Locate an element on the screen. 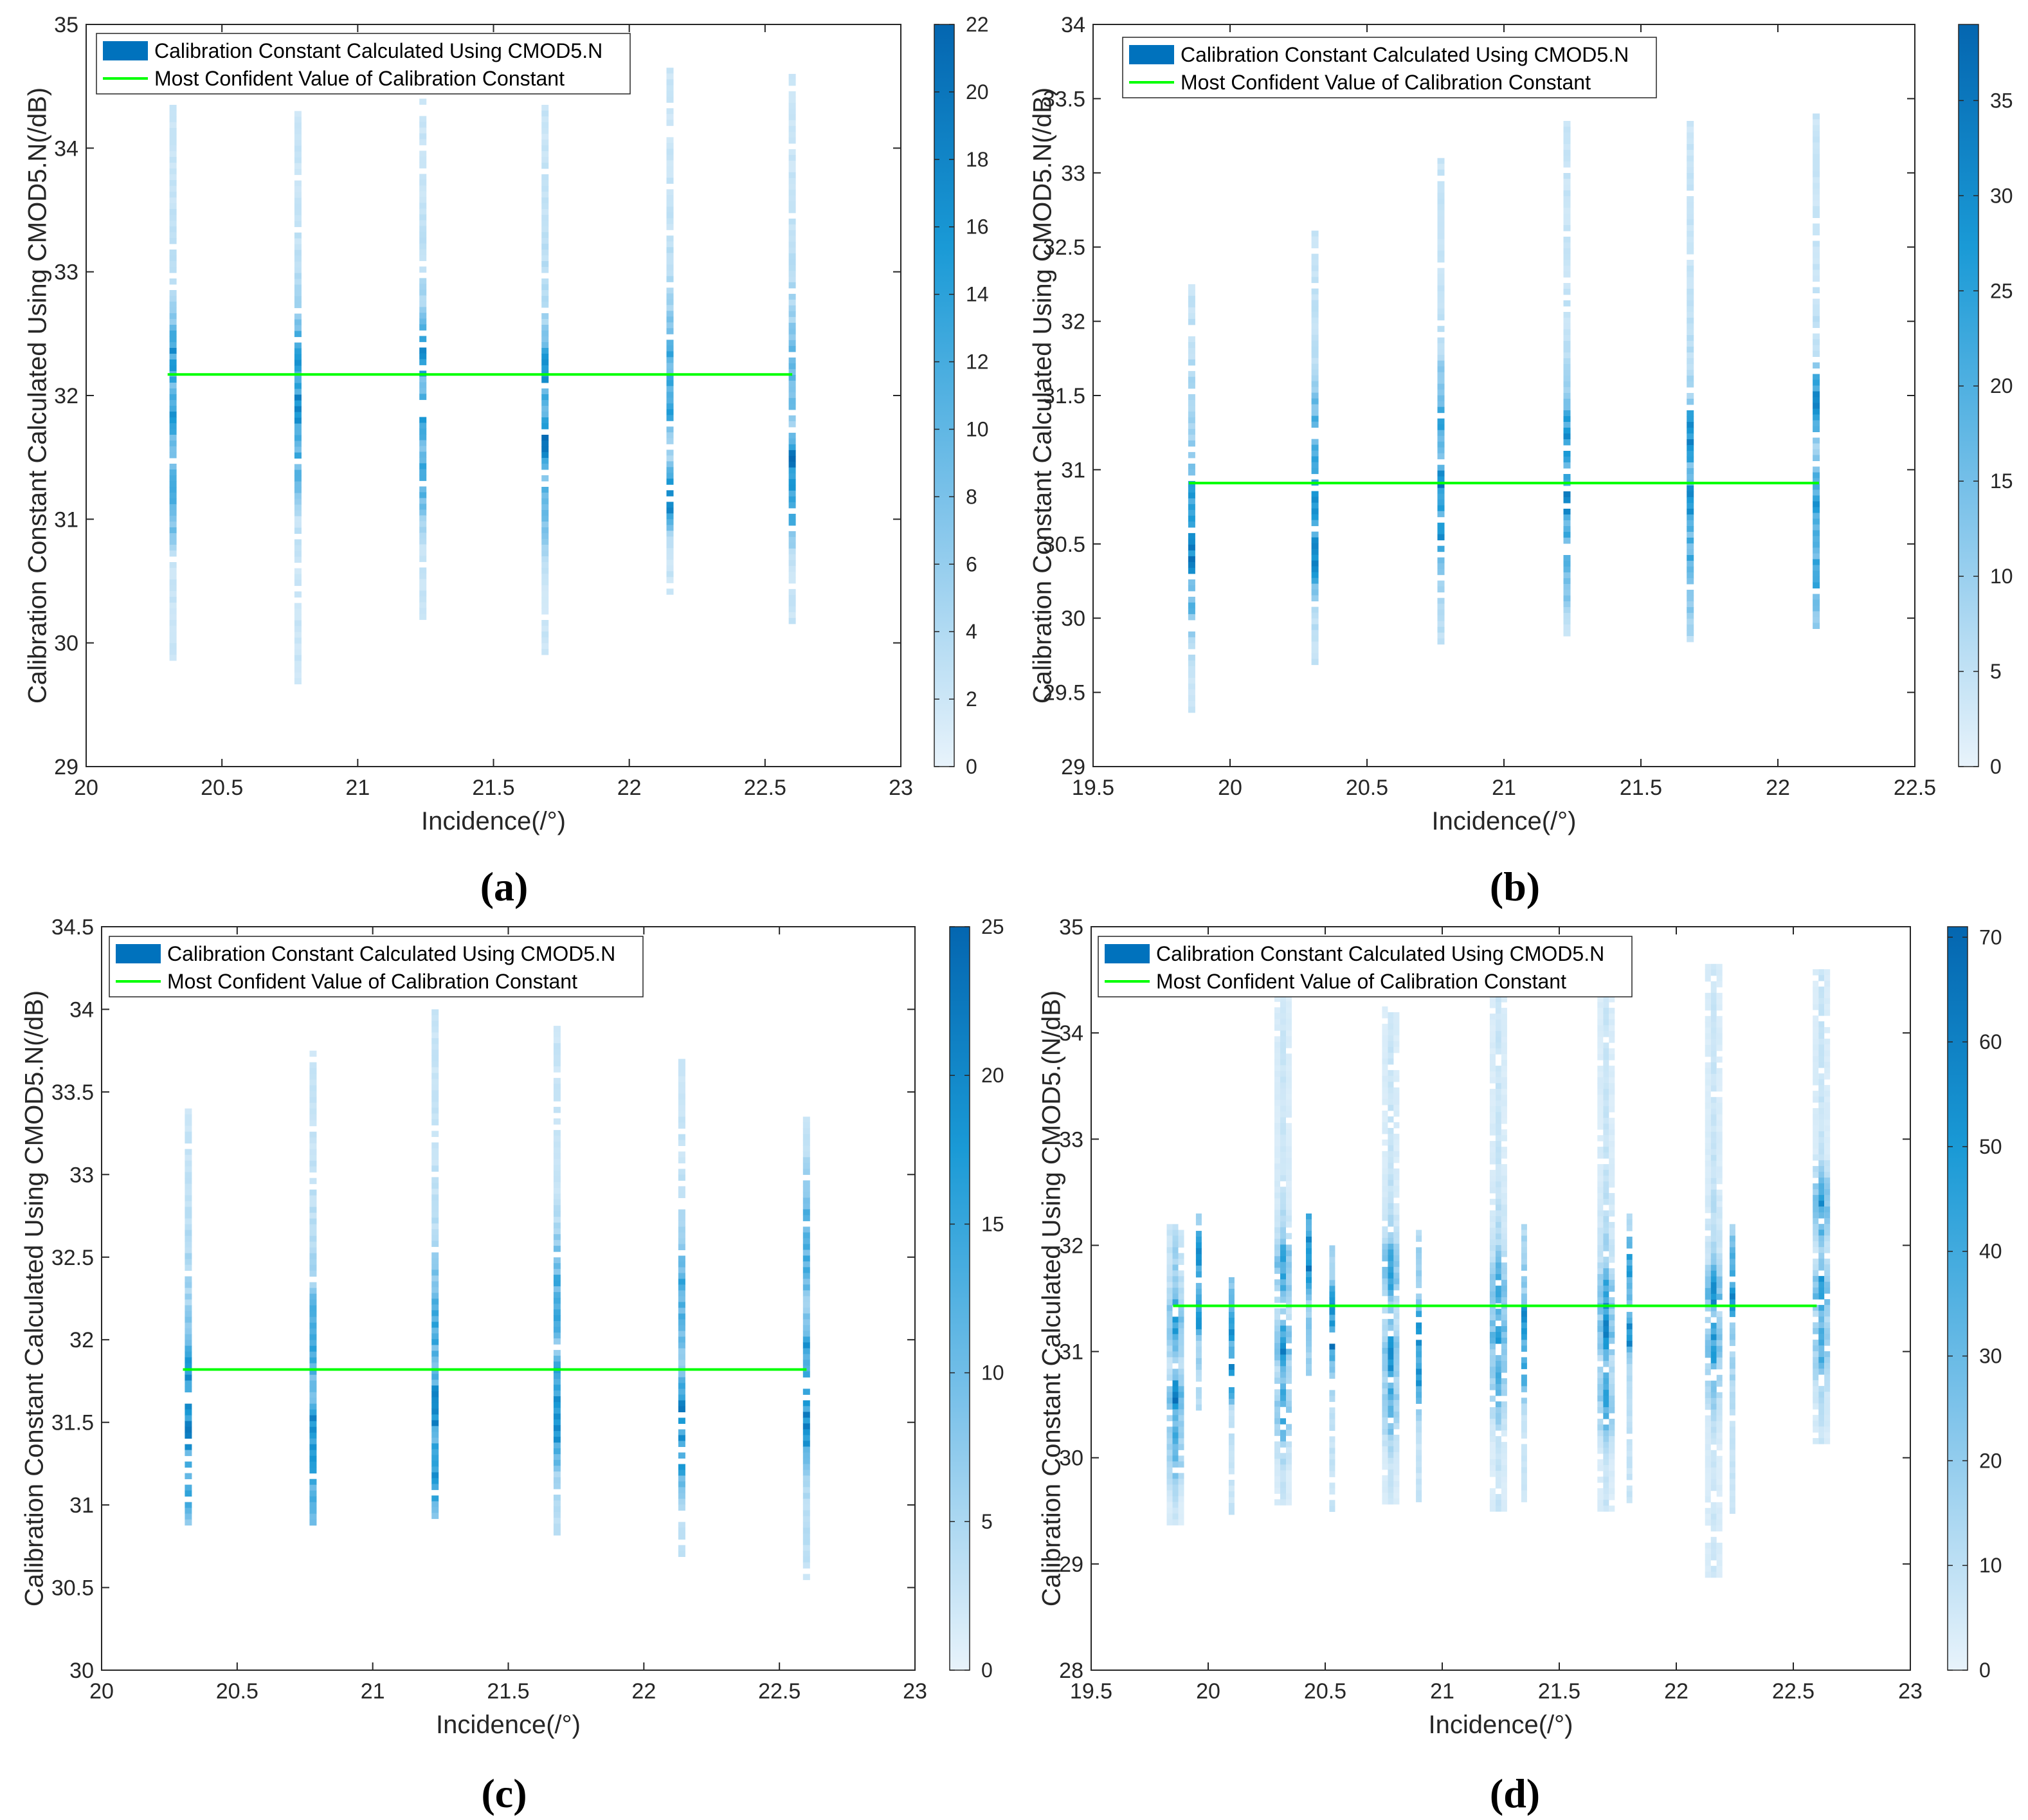  y-tick-label: 34.5 is located at coordinates (72, 928).